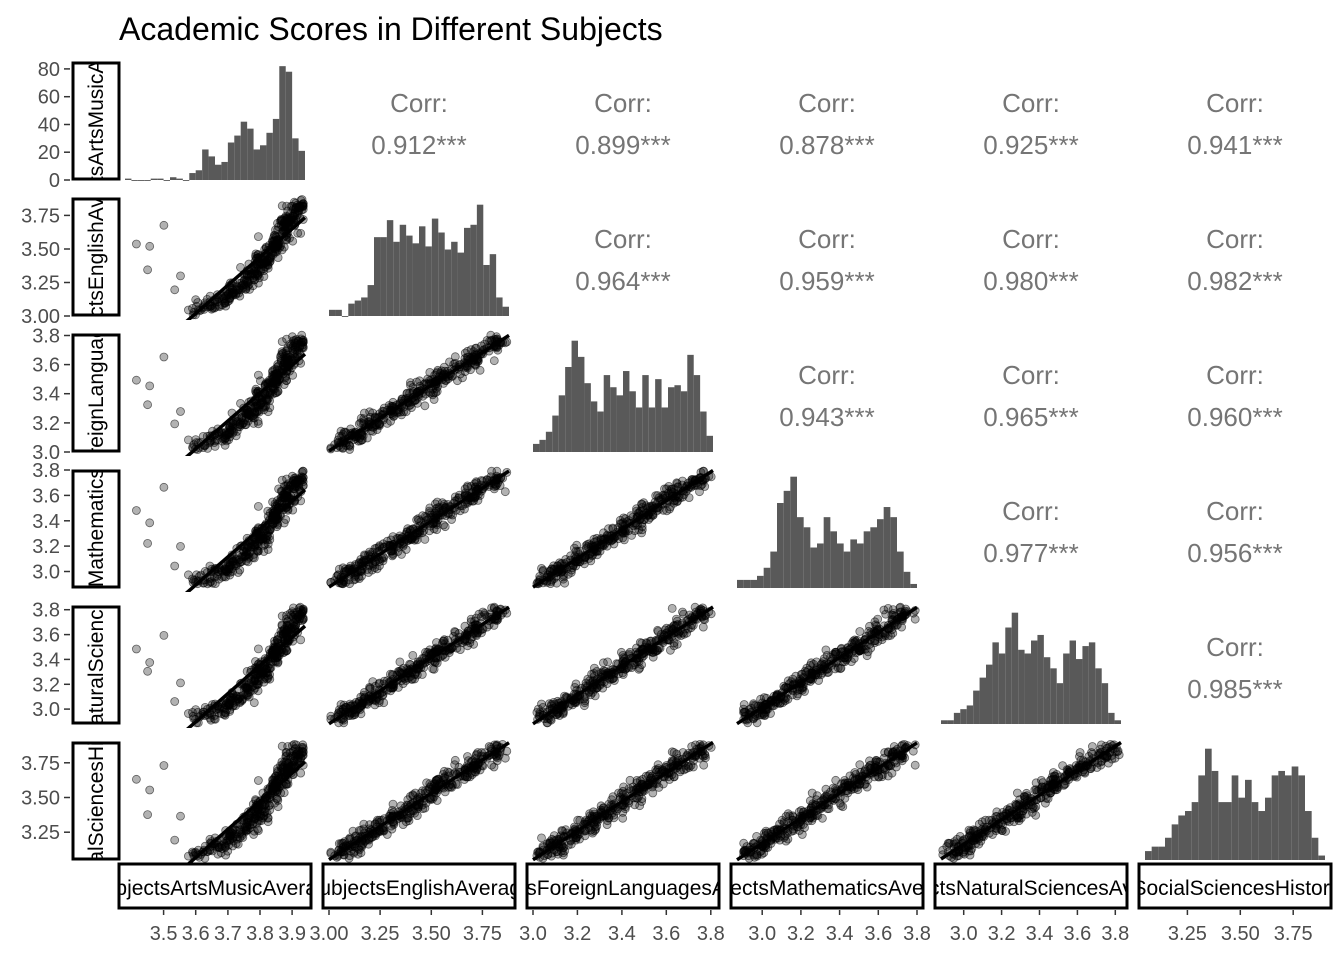 This screenshot has width=1344, height=965. I want to click on corr-value: 0.878***, so click(826, 145).